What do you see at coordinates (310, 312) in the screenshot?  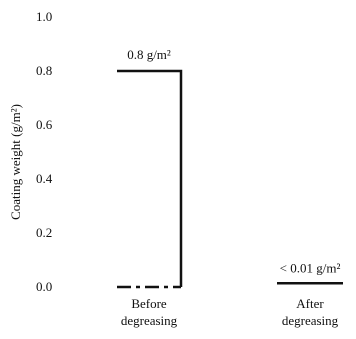 I see `category-label: After degreasing` at bounding box center [310, 312].